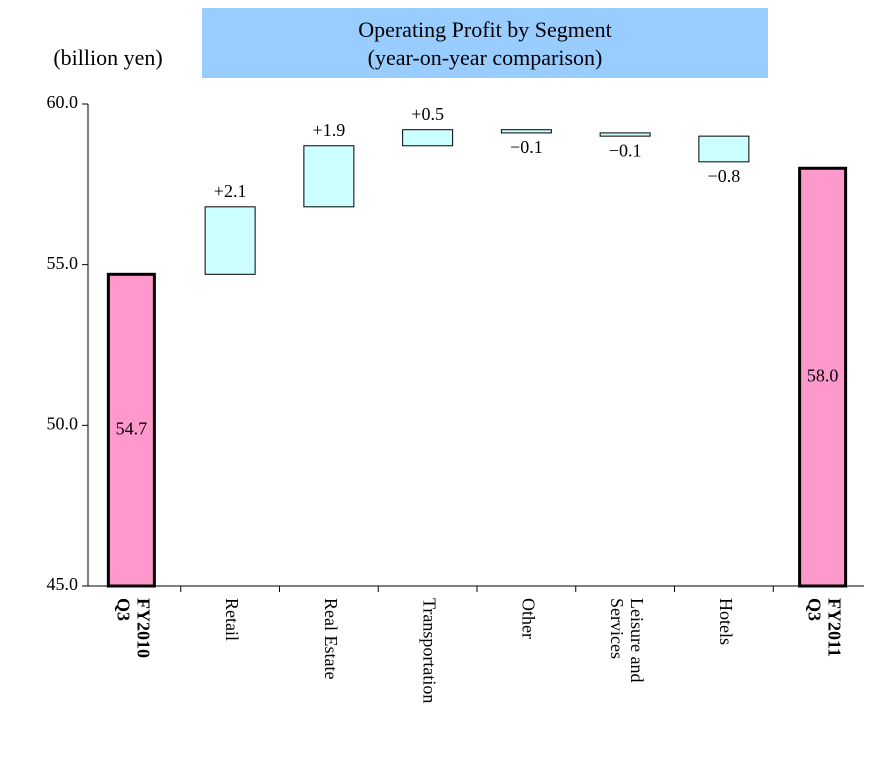 The height and width of the screenshot is (760, 872). What do you see at coordinates (724, 176) in the screenshot?
I see `value-label: −0.8` at bounding box center [724, 176].